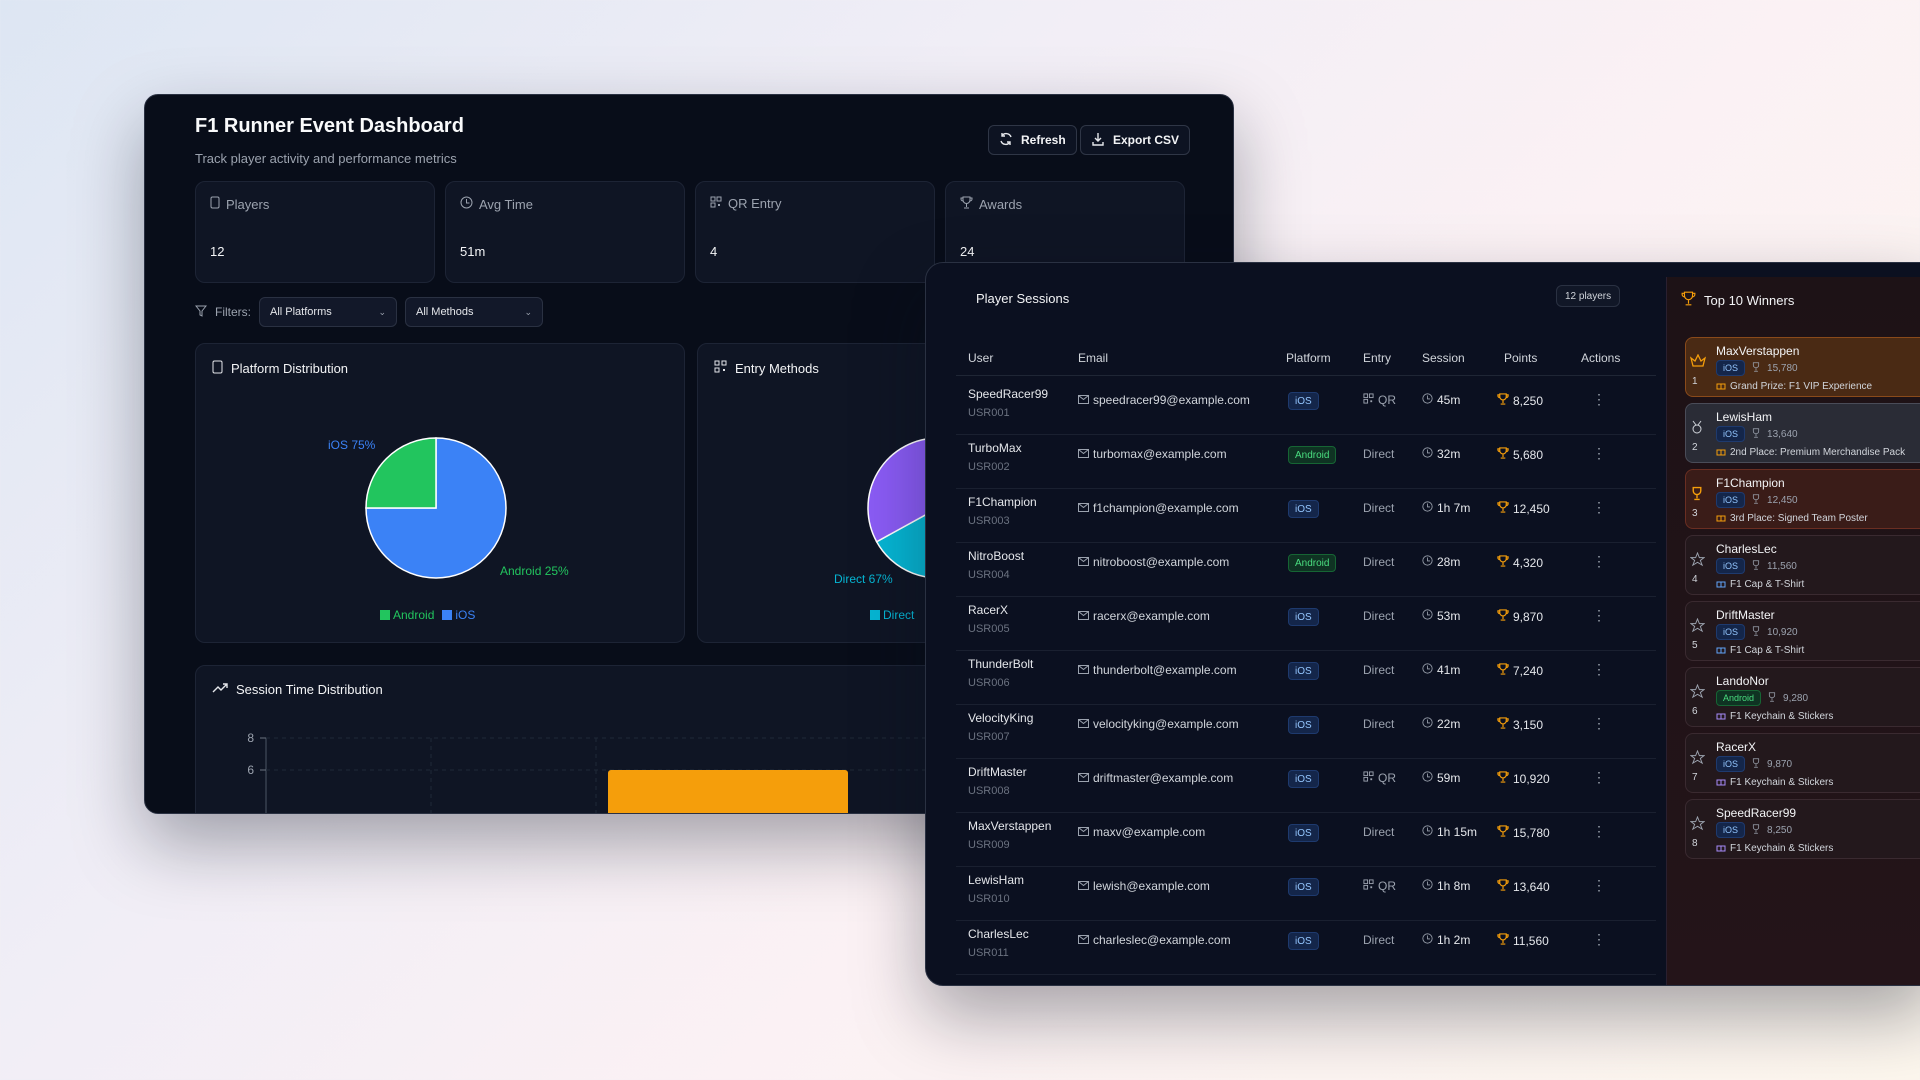 The height and width of the screenshot is (1080, 1920). I want to click on legend-android: Android, so click(407, 615).